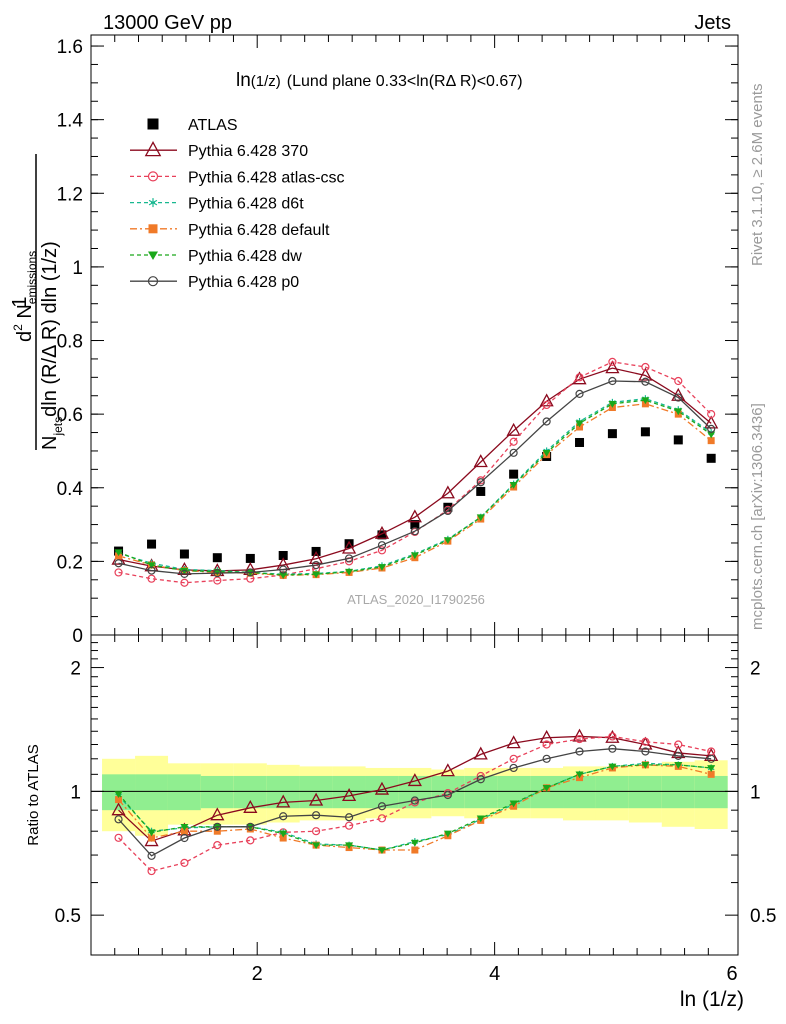  I want to click on legend-item-atlas: ATLAS, so click(192, 125).